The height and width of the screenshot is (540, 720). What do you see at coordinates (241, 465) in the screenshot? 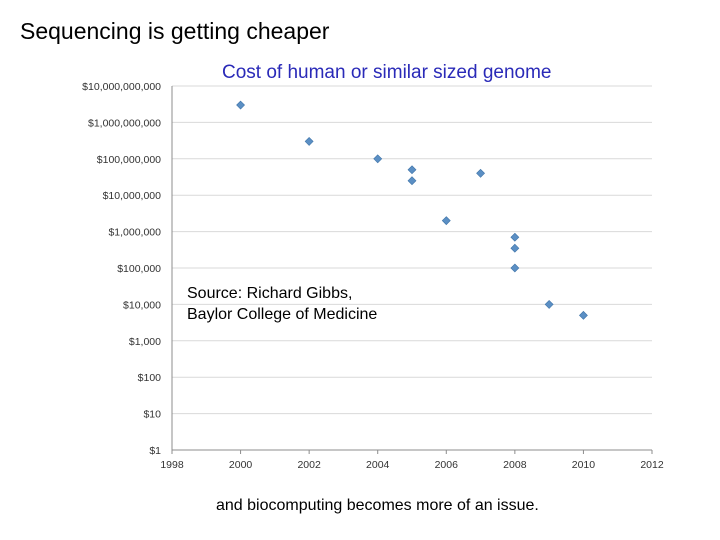
I see `x-tick-label: 2000` at bounding box center [241, 465].